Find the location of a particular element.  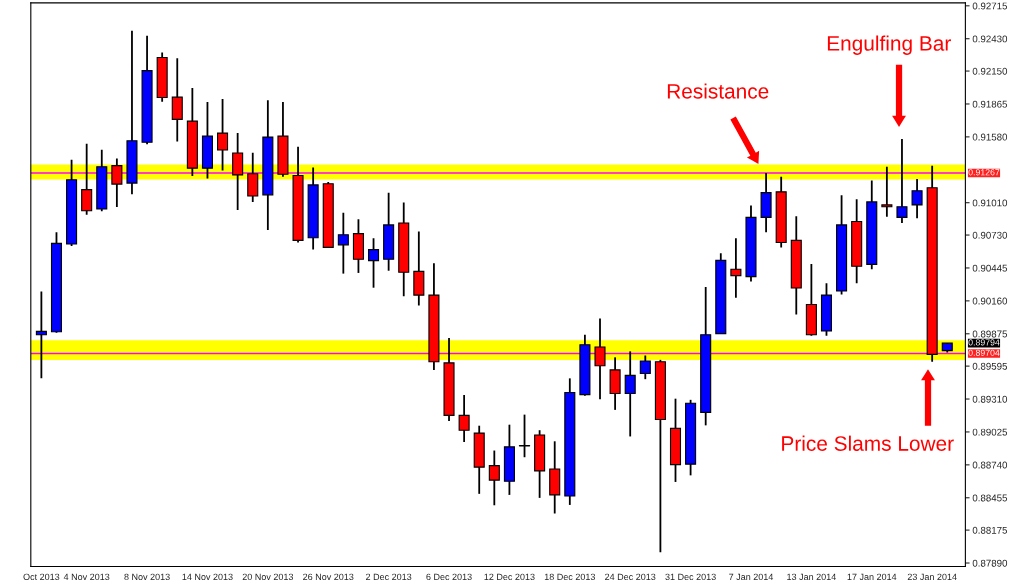

x-tick-label: 18 Dec 2013 is located at coordinates (570, 577).